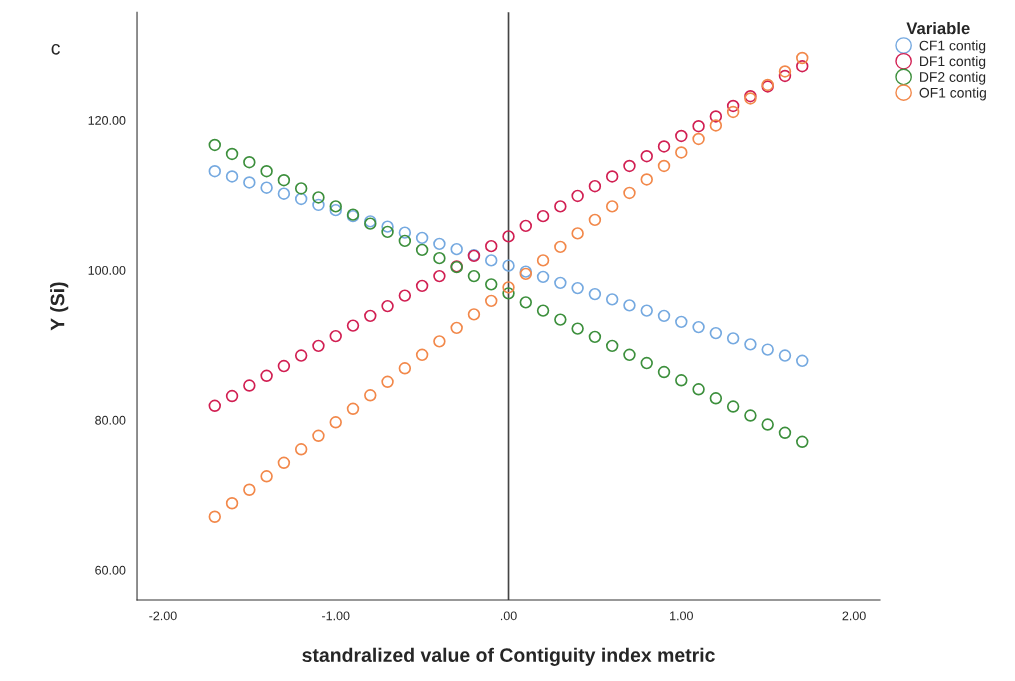  Describe the element at coordinates (508, 656) in the screenshot. I see `x-axis-title: standralized value of Contiguity index metric` at that location.